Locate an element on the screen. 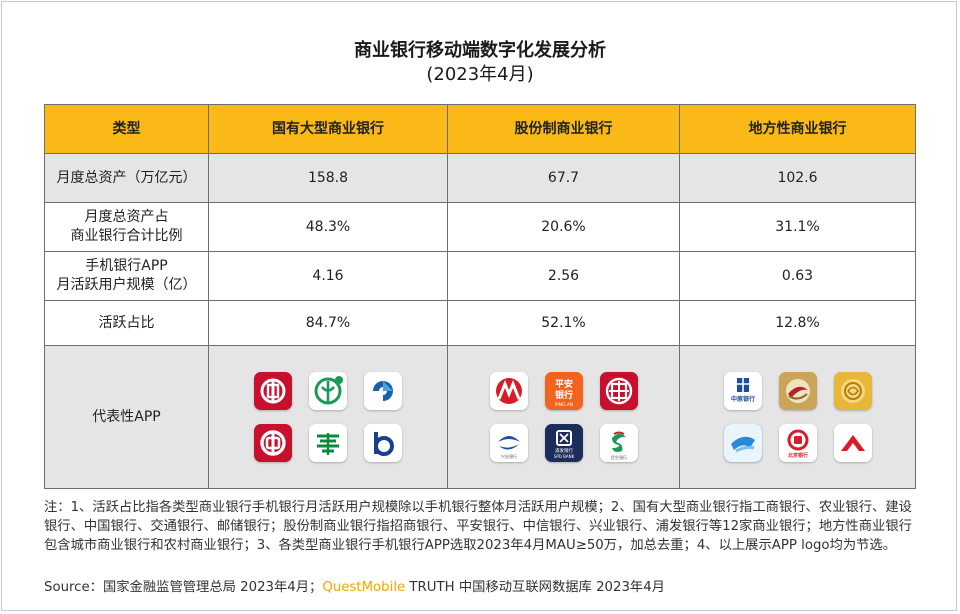 The height and width of the screenshot is (614, 960). cib-app-icon: 兴业银行 is located at coordinates (508, 443).